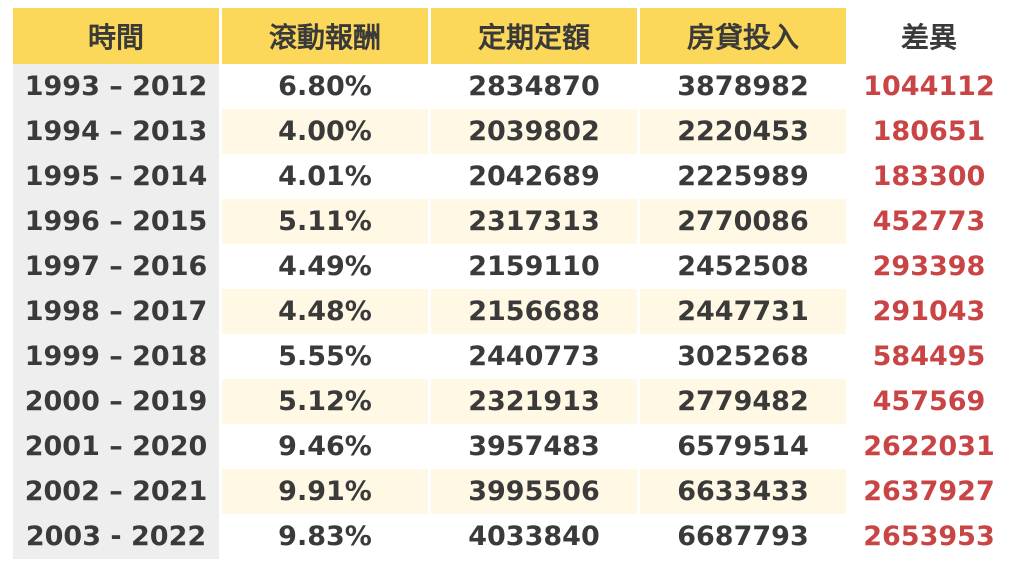 This screenshot has height=576, width=1024. I want to click on fixed-amount-cell: 2317313, so click(534, 221).